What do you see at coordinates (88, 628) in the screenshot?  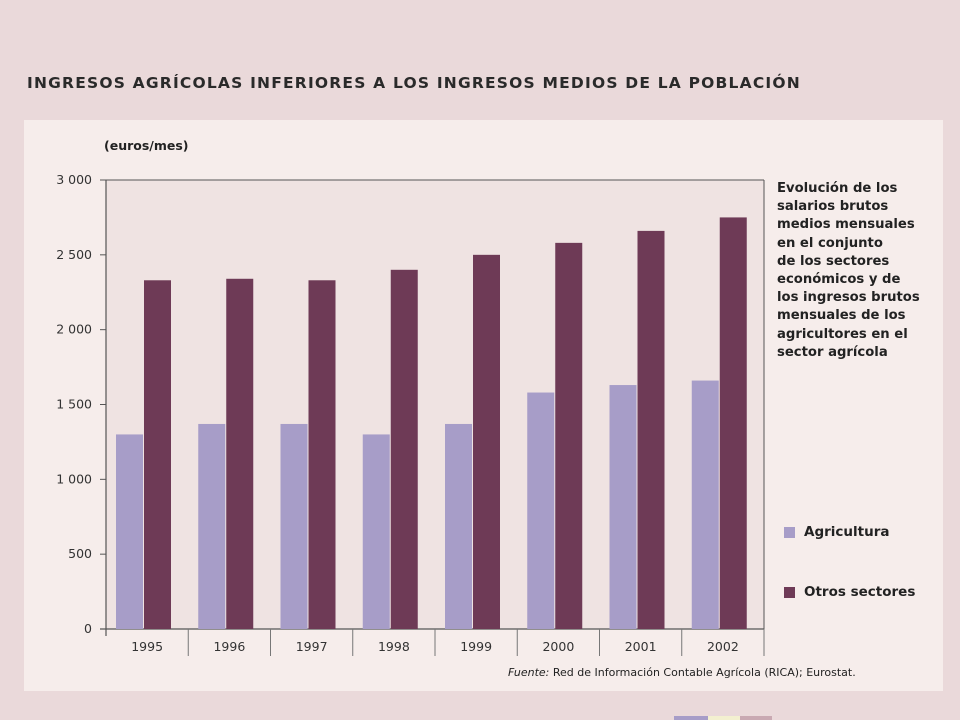 I see `y-tick-label: 0` at bounding box center [88, 628].